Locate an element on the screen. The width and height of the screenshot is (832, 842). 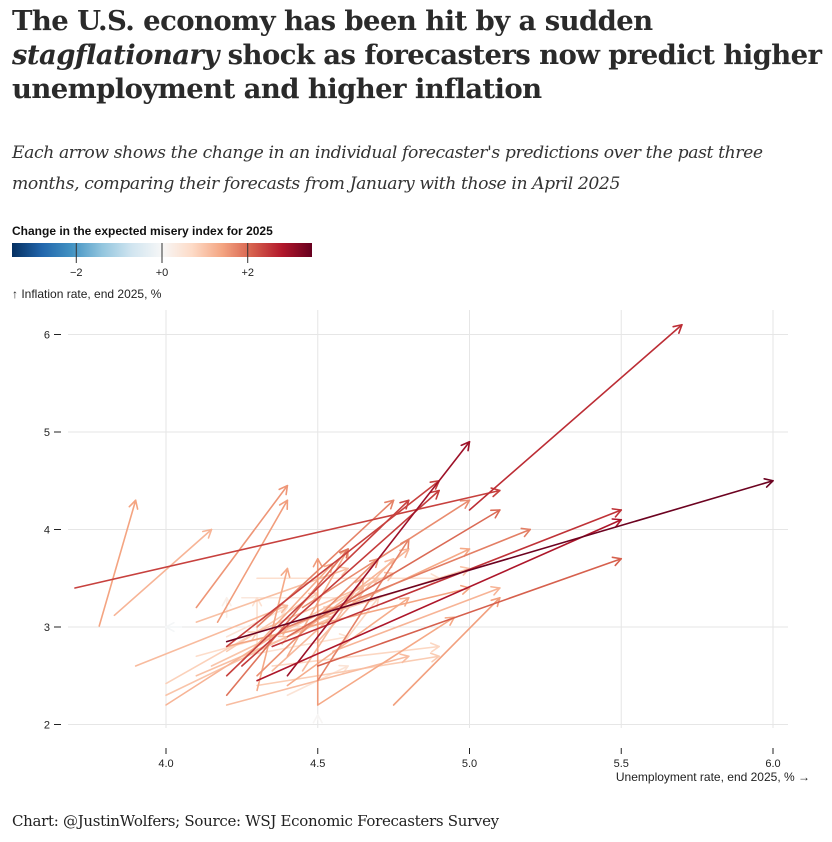
legend-tick-label: +2 is located at coordinates (247, 273).